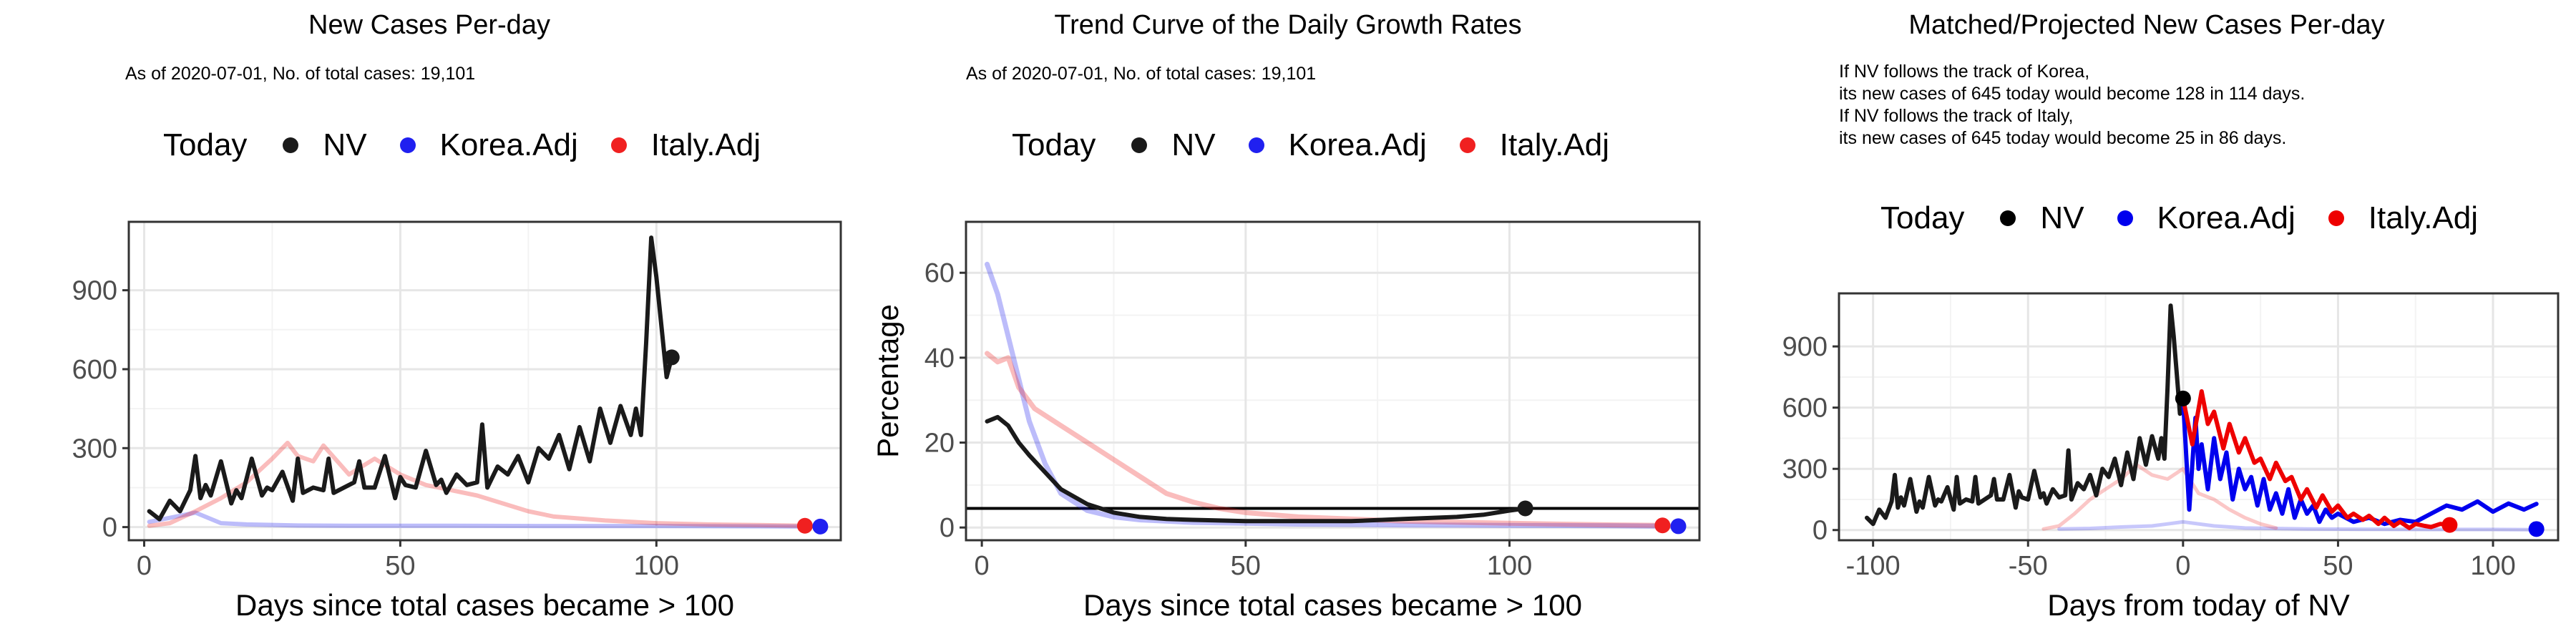 Image resolution: width=2576 pixels, height=644 pixels. Describe the element at coordinates (2159, 497) in the screenshot. I see `series-line-nv-faded-italy` at that location.